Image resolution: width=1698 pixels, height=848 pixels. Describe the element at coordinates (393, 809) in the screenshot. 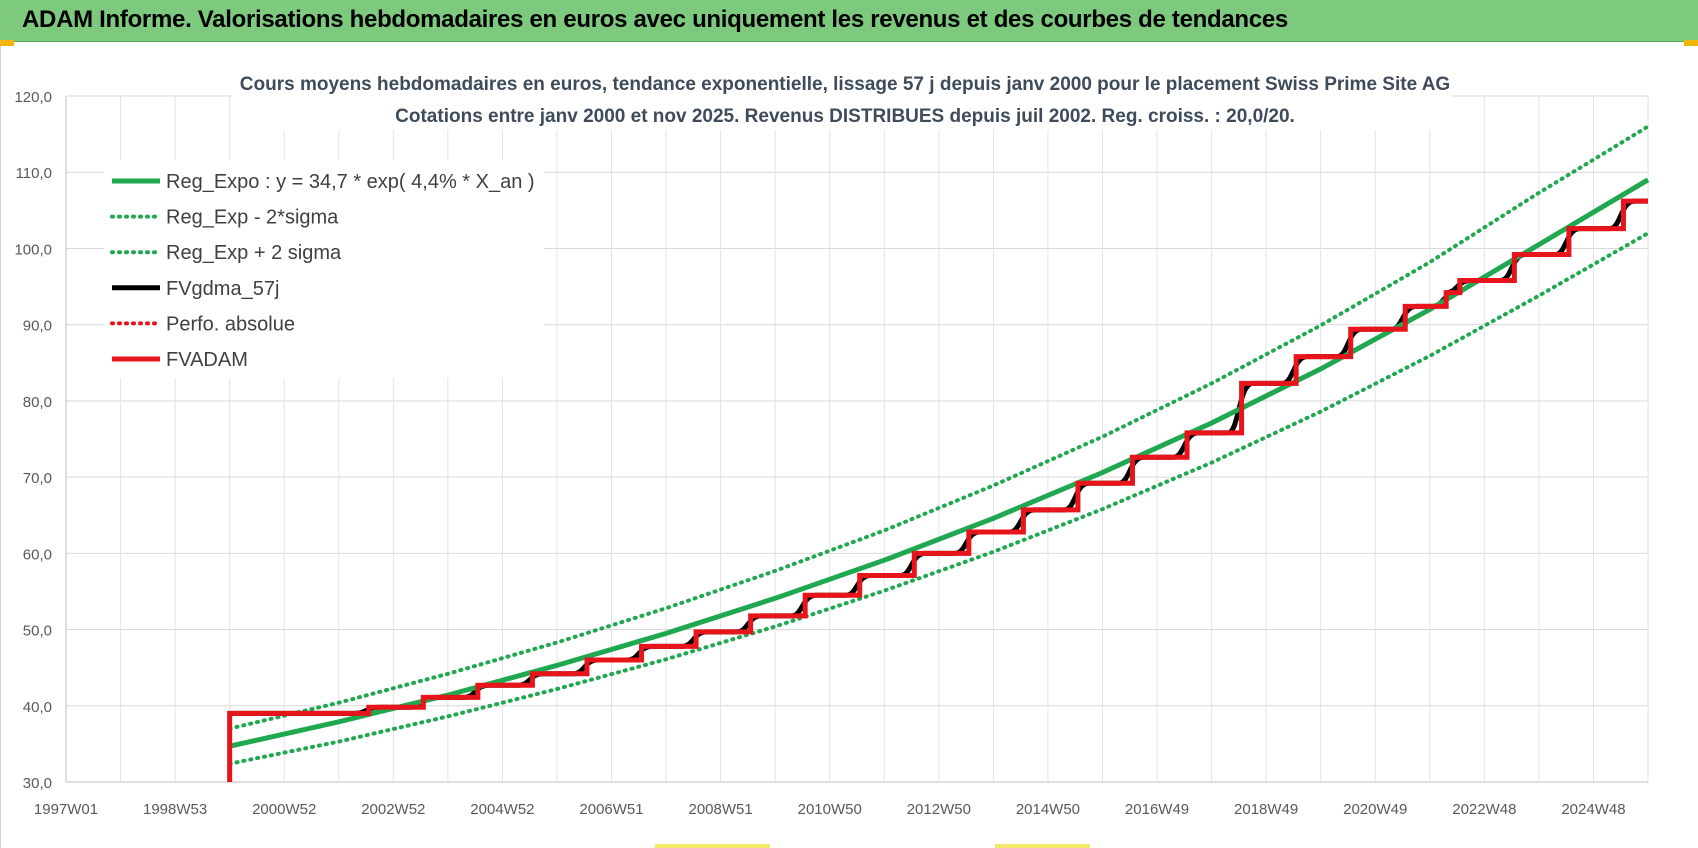

I see `x-tick-label: 2002W52` at that location.